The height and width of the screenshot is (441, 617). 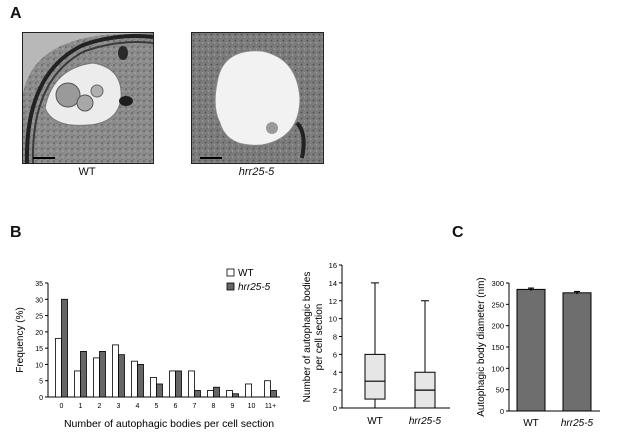 What do you see at coordinates (481, 347) in the screenshot?
I see `c-y-label: Autophagic body diameter (nm)` at bounding box center [481, 347].